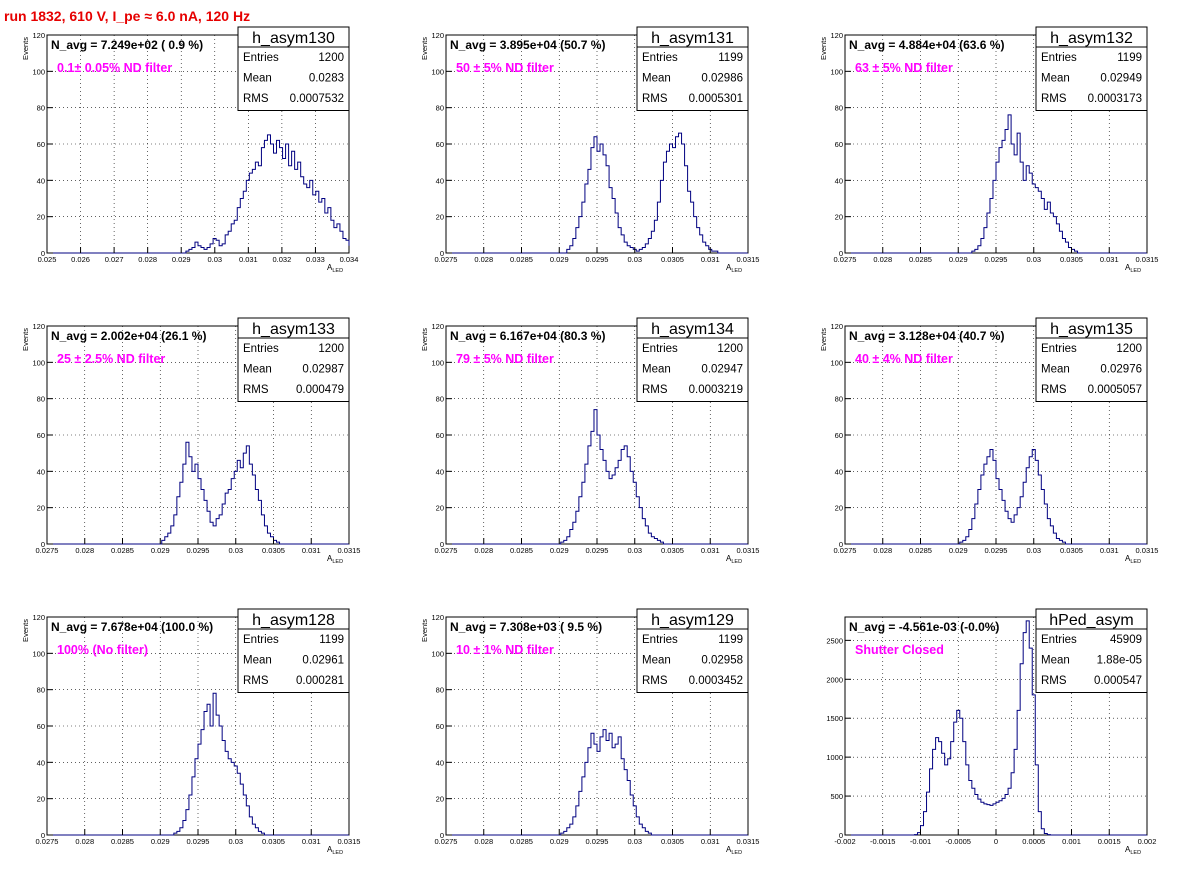  Describe the element at coordinates (114, 68) in the screenshot. I see `filter-note: 0.1± 0.05% ND filter` at that location.